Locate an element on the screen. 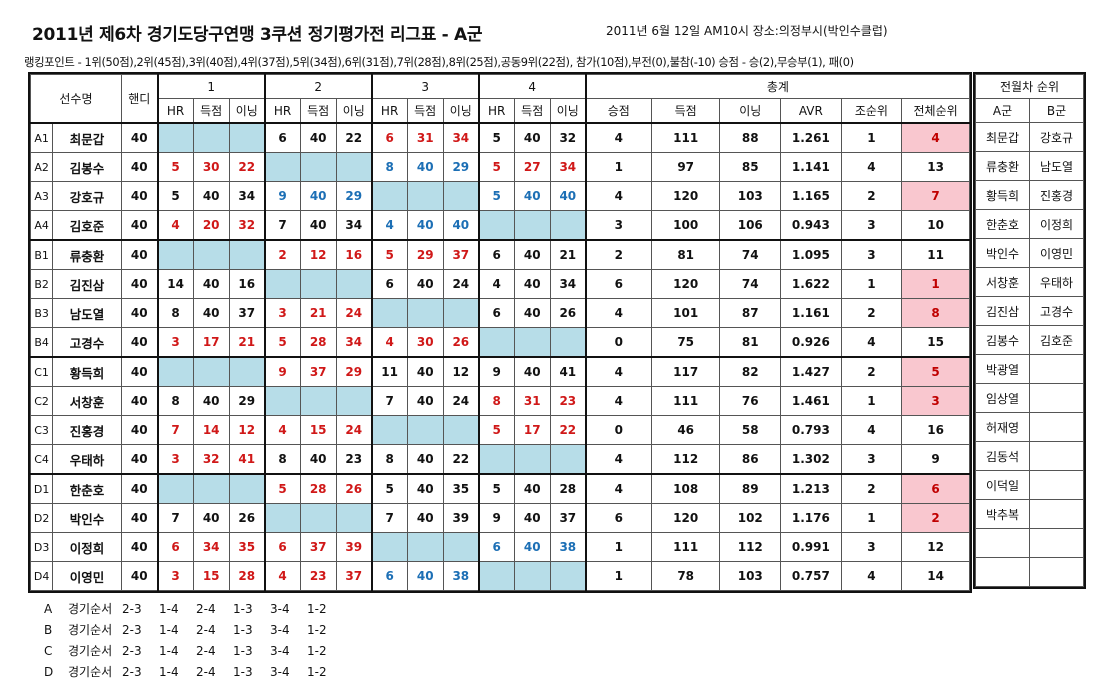  player-id: C3 is located at coordinates (41, 430).